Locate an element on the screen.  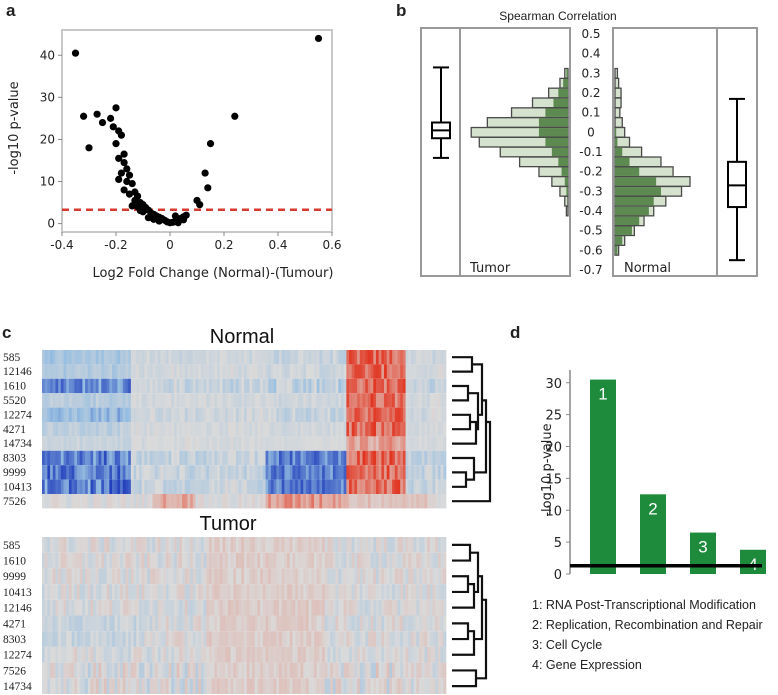
normal-dendrogram-branch is located at coordinates (462, 422).